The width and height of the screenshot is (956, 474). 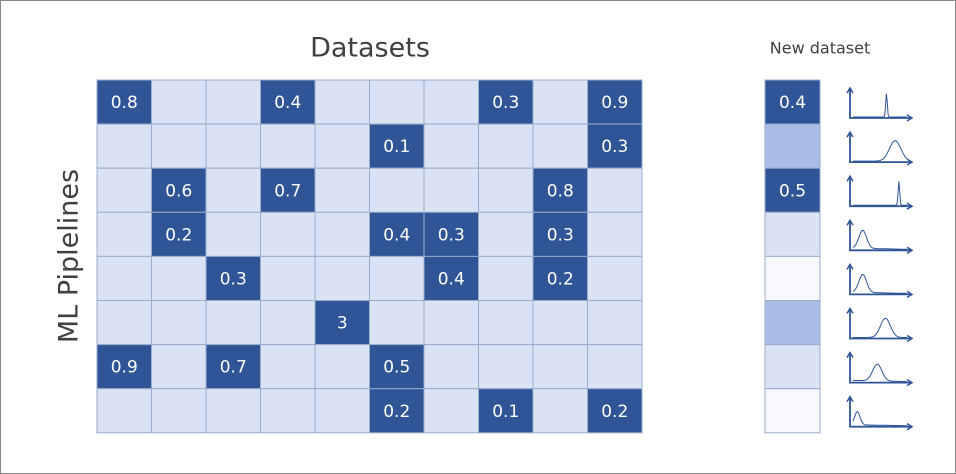 I want to click on new-dataset-label: New dataset, so click(x=820, y=48).